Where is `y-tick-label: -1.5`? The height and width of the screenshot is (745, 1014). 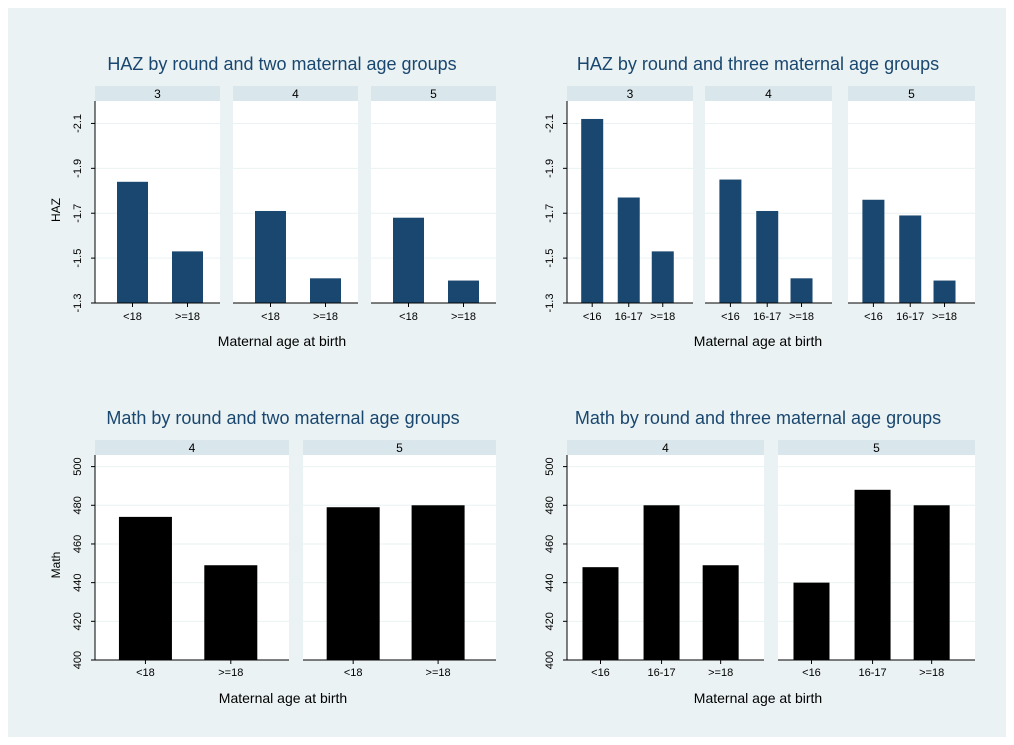
y-tick-label: -1.5 is located at coordinates (550, 258).